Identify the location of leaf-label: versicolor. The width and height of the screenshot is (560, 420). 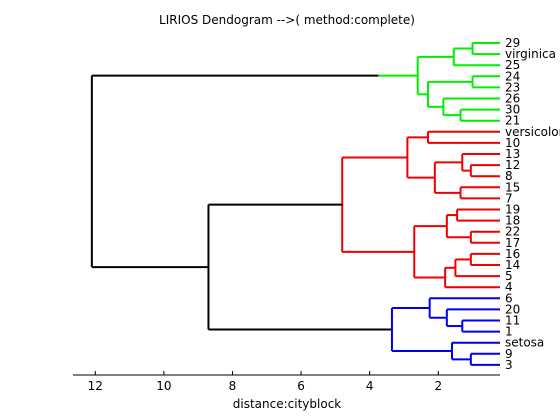
(532, 132).